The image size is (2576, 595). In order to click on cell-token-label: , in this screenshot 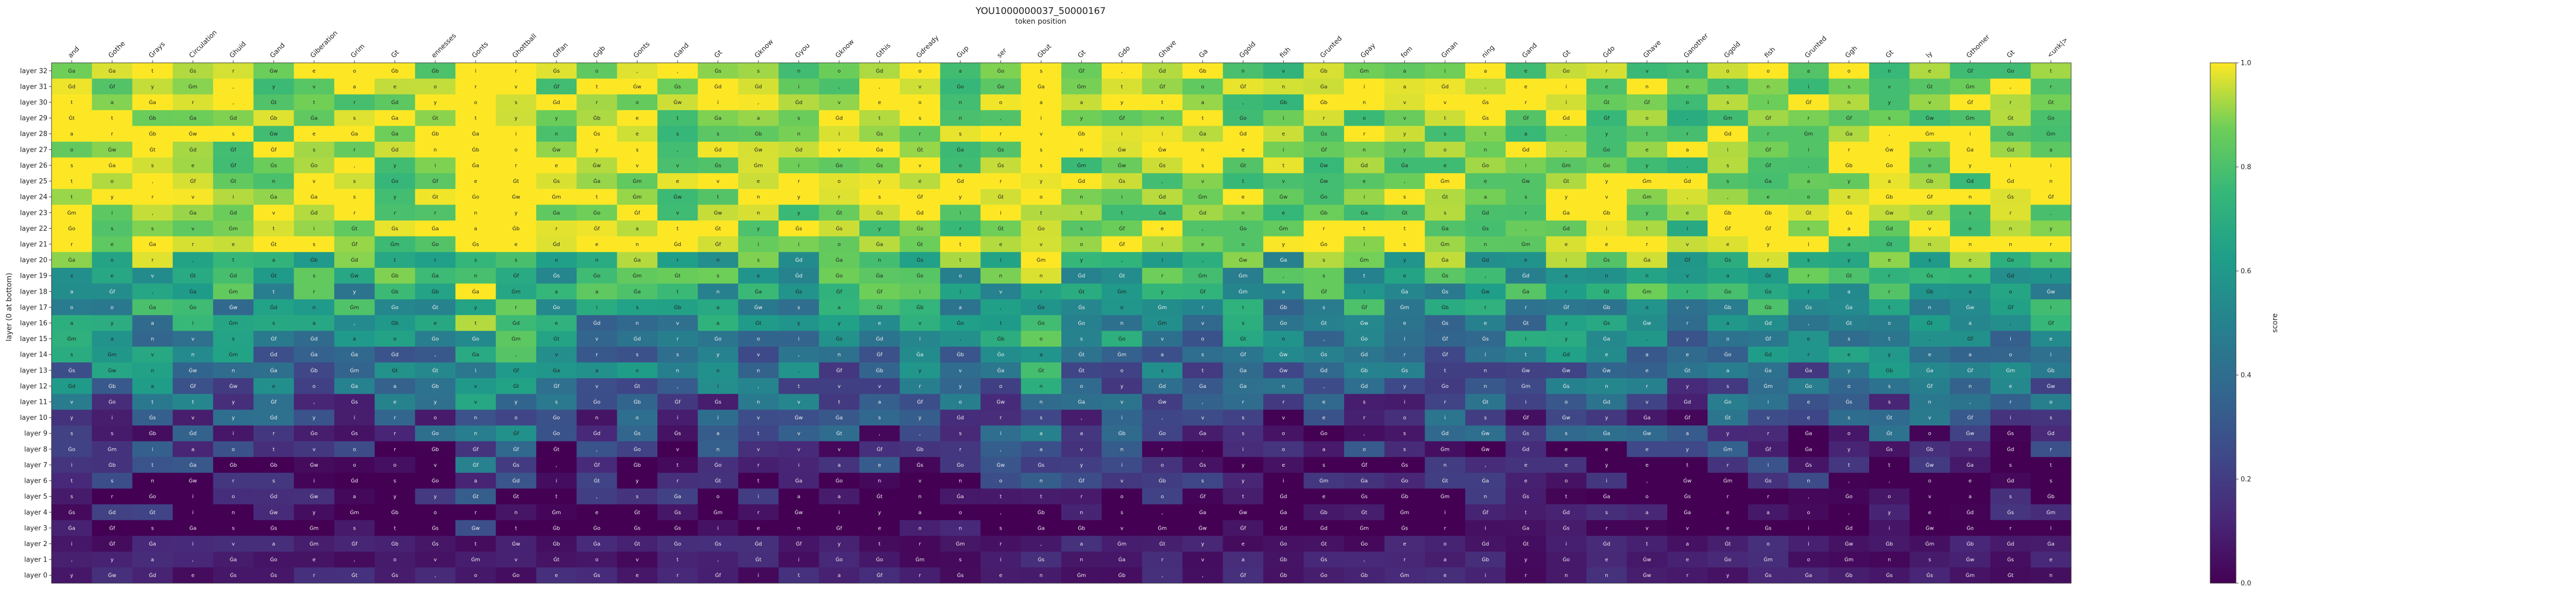, I will do `click(839, 87)`.